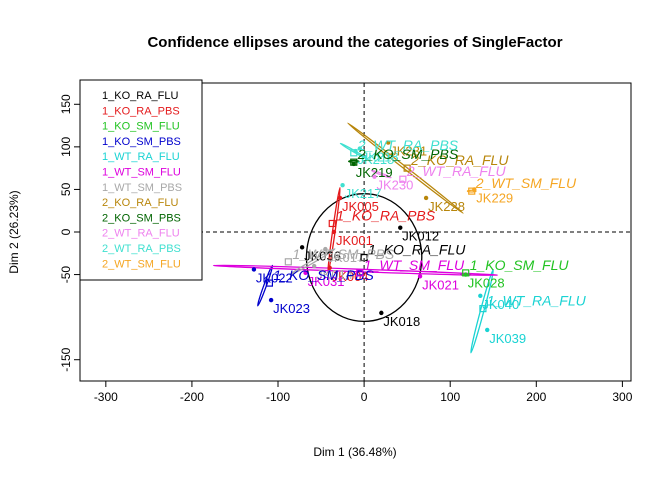 This screenshot has height=480, width=672. Describe the element at coordinates (140, 203) in the screenshot. I see `legend-entry: 2_KO_RA_FLU` at that location.